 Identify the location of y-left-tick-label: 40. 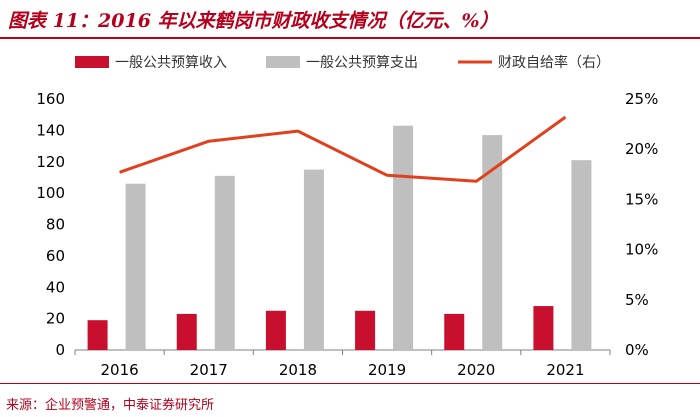
(55, 287).